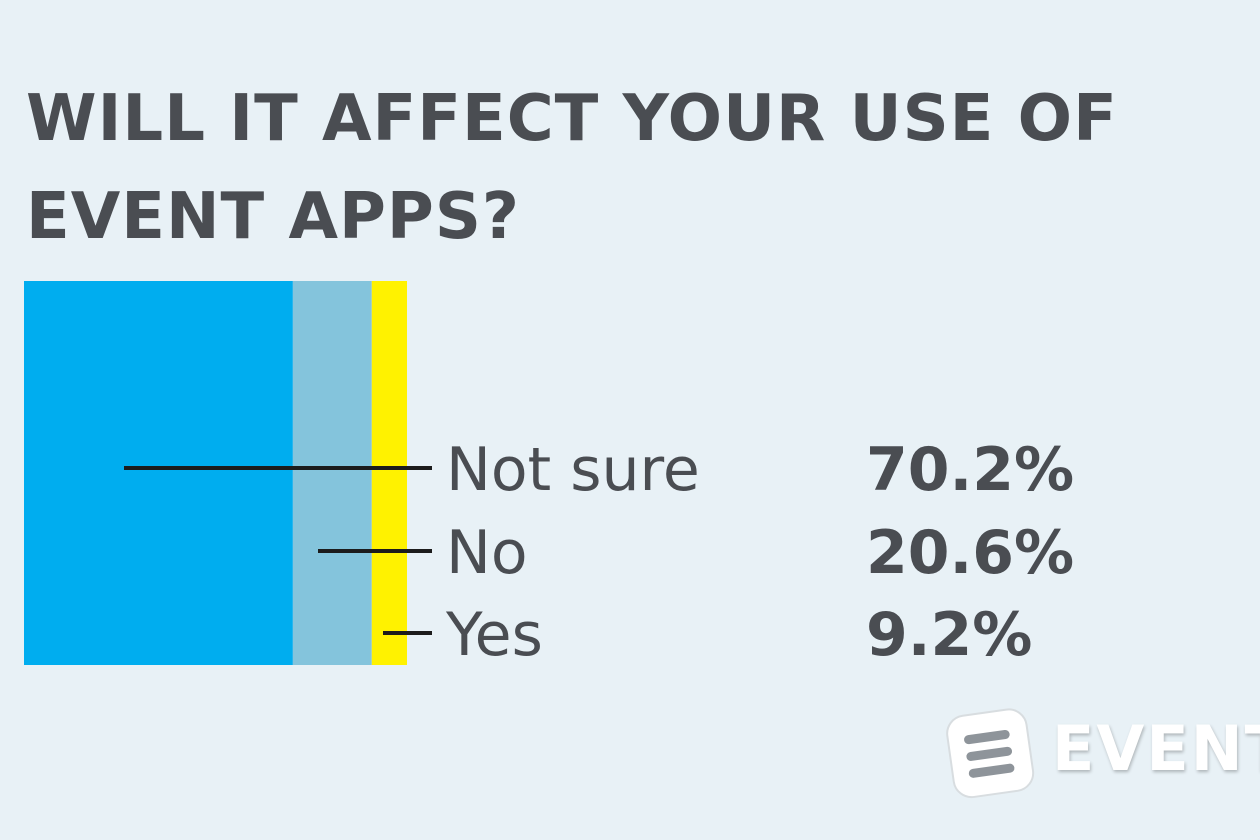  I want to click on event-logo-icon, so click(990, 753).